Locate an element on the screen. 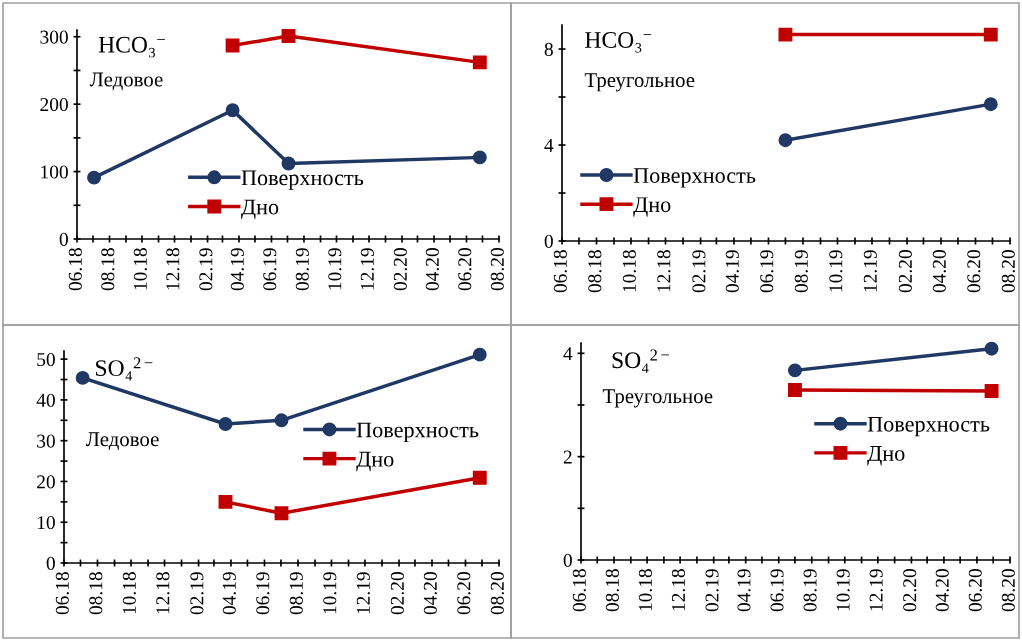 The image size is (1022, 641). y-tick-label: 50 is located at coordinates (46, 359).